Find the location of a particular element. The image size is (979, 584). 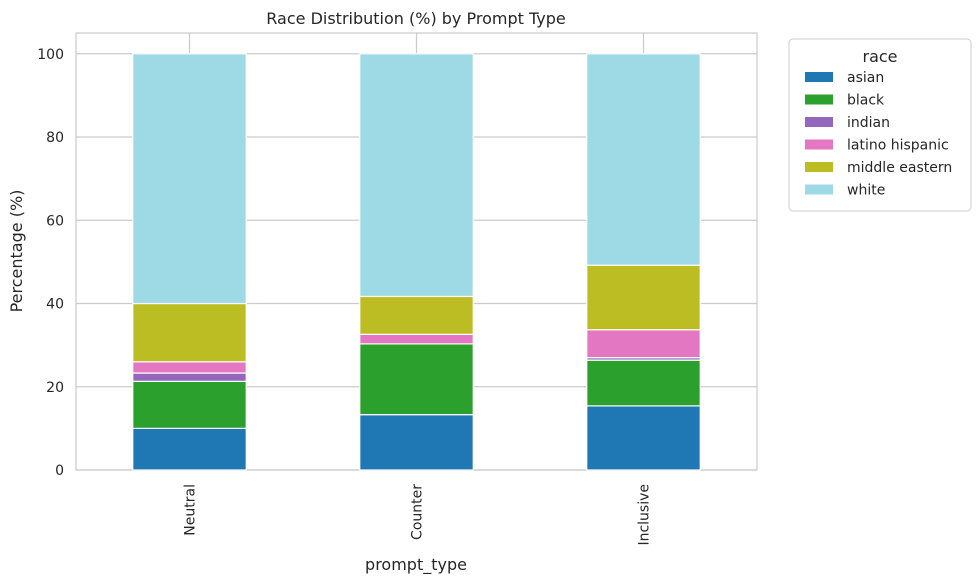

legend-label-middle-eastern: middle eastern is located at coordinates (899, 168).